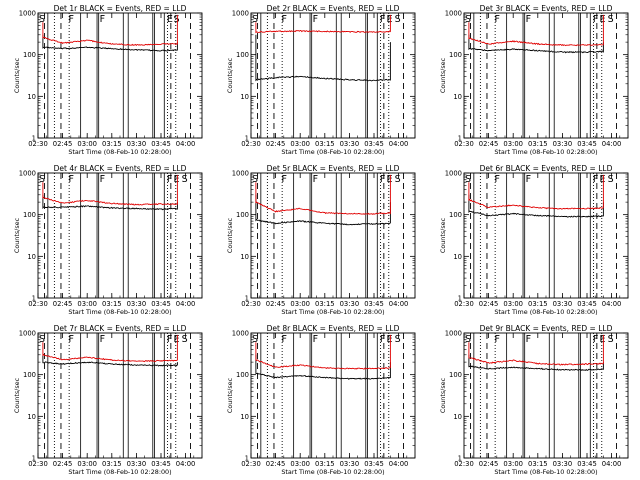  Describe the element at coordinates (170, 19) in the screenshot. I see `event-marker-3: E` at that location.